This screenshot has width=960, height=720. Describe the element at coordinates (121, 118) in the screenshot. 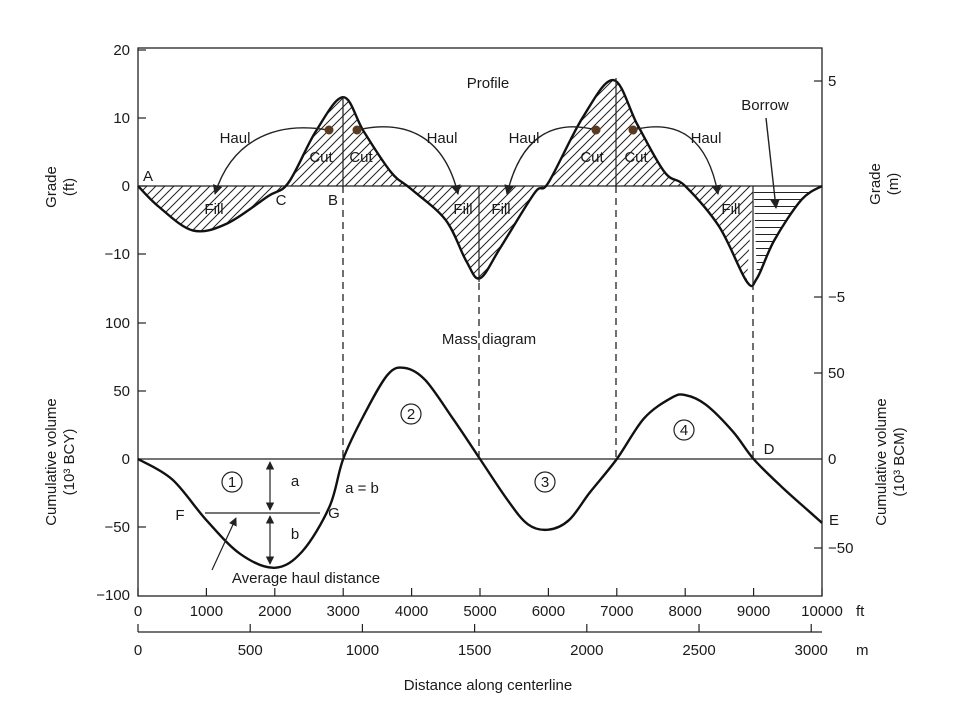

I see `tick-label-left-10: 10` at that location.